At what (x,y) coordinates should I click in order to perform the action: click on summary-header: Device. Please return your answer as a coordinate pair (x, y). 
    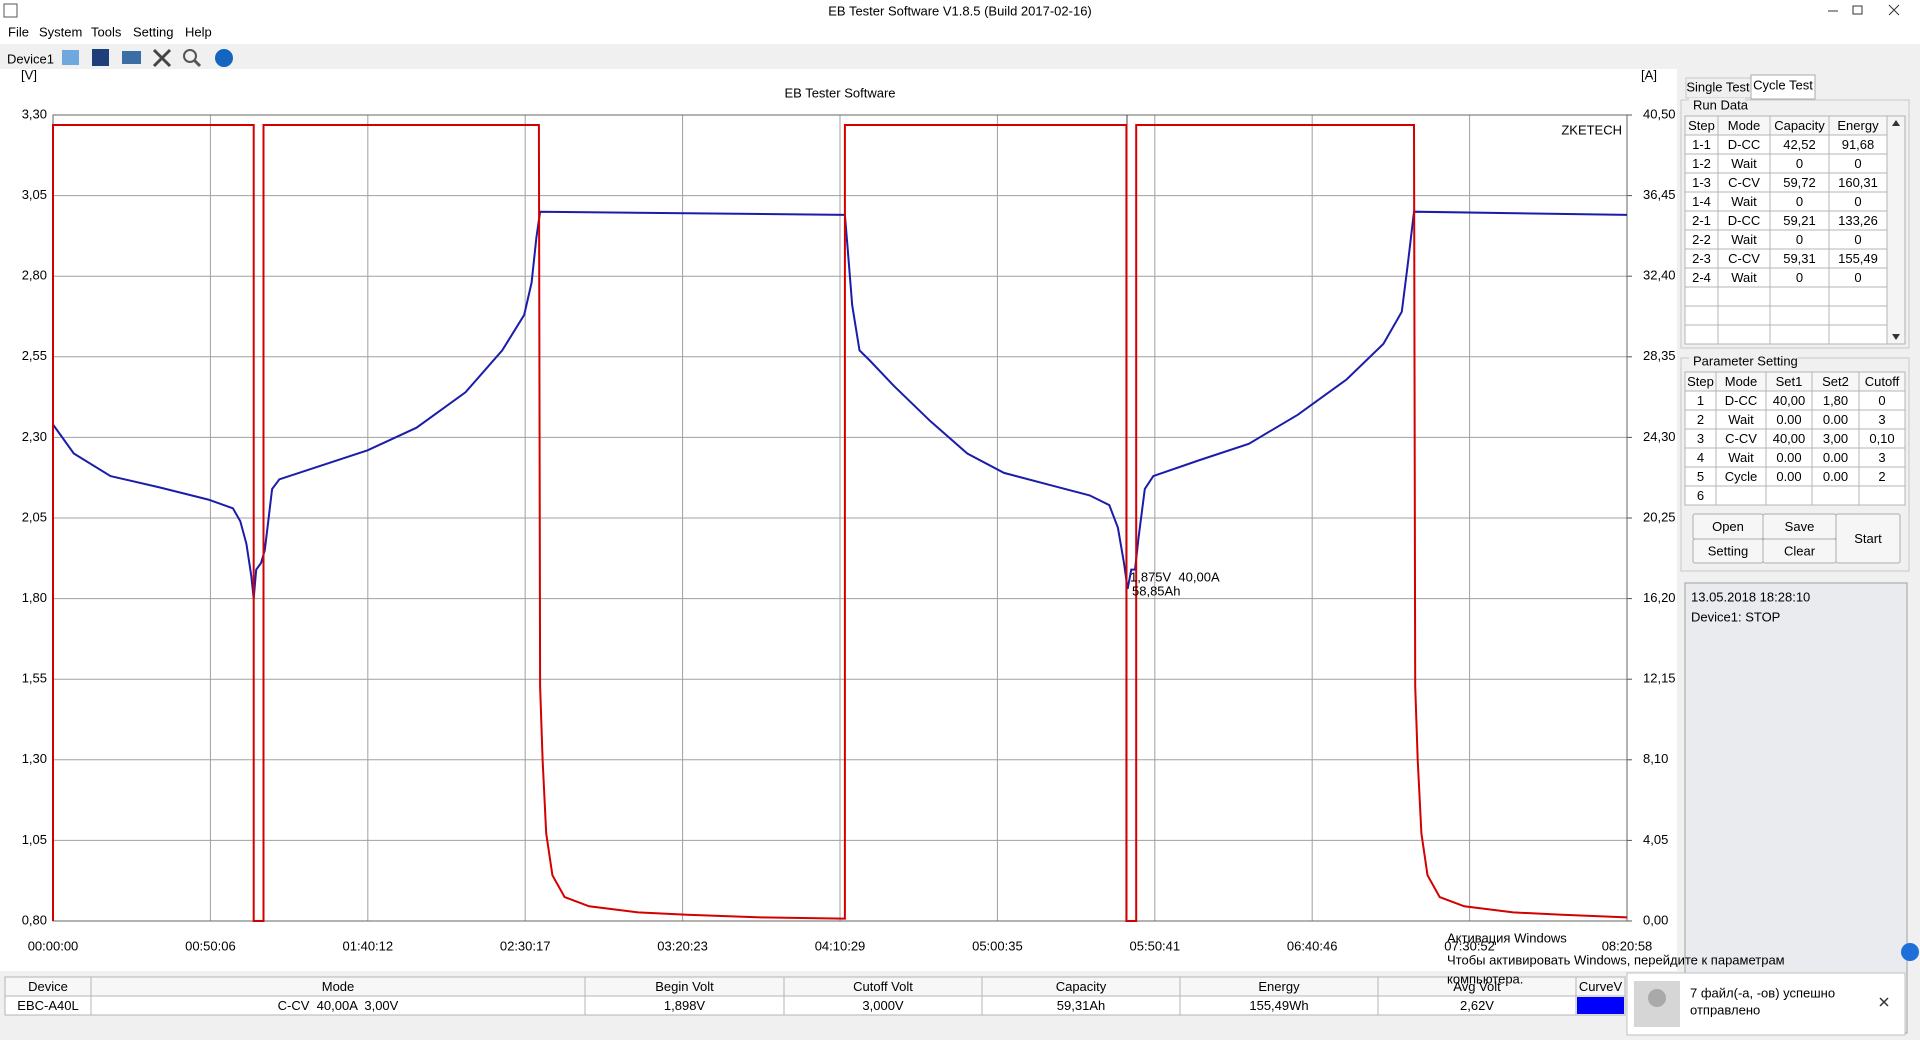
    Looking at the image, I should click on (48, 986).